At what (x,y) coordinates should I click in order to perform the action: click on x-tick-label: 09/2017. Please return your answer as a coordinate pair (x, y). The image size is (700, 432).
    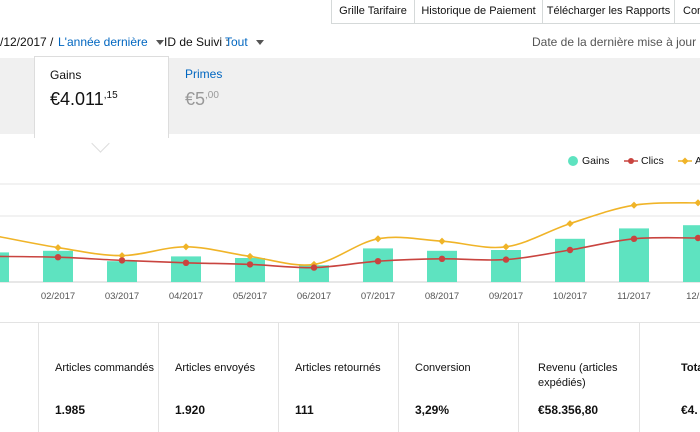
    Looking at the image, I should click on (506, 296).